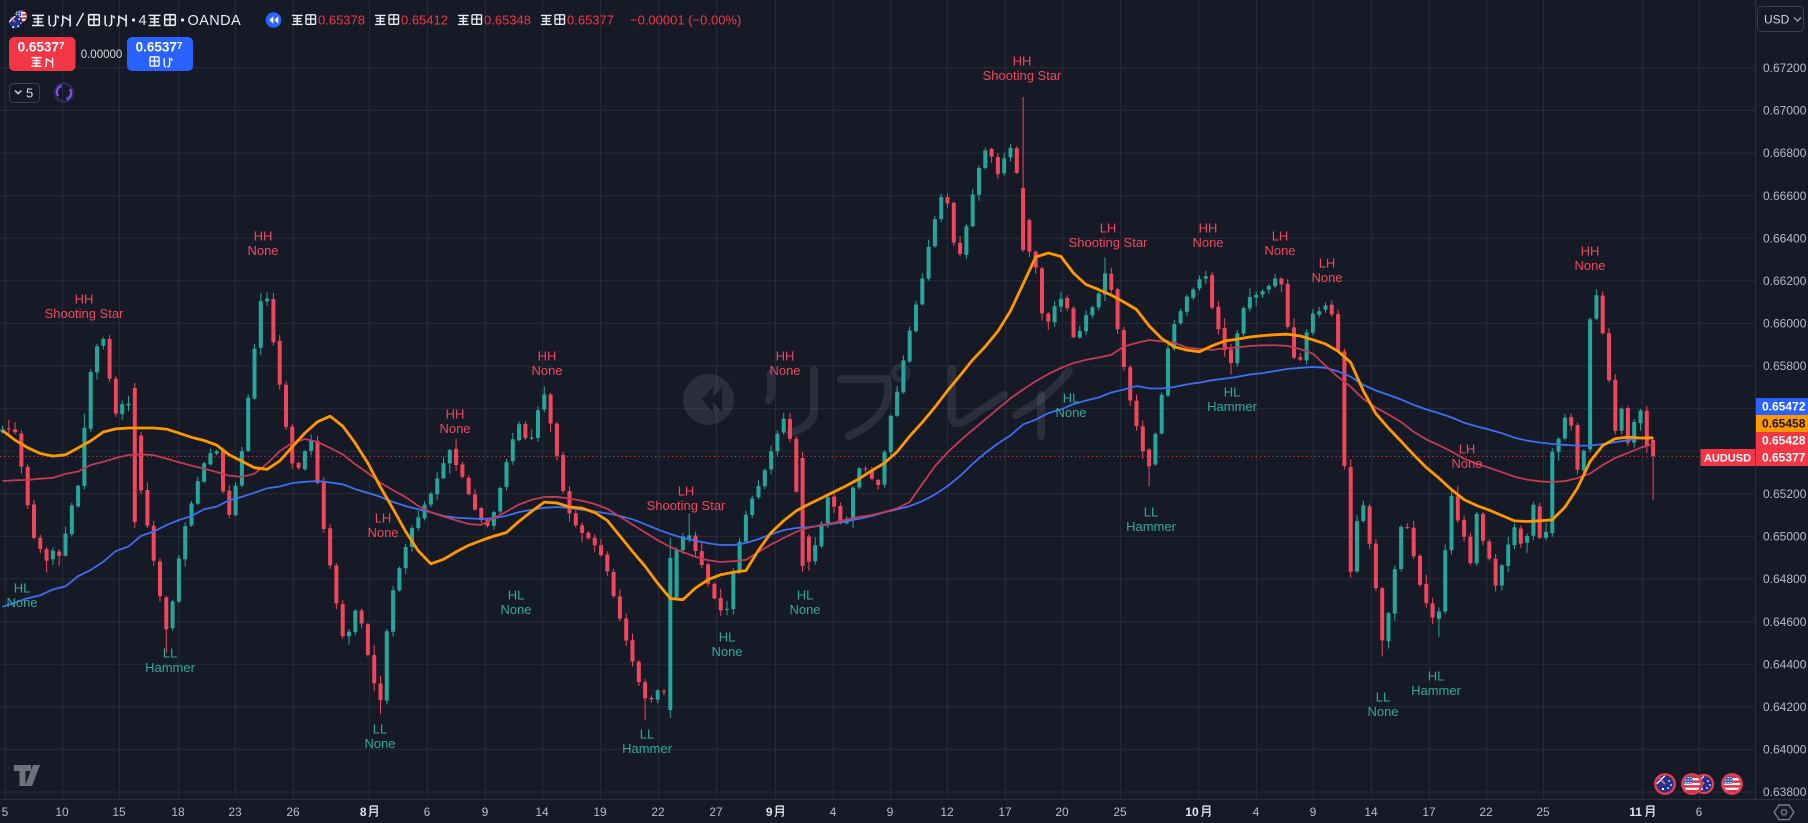 This screenshot has width=1808, height=823. What do you see at coordinates (507, 20) in the screenshot?
I see `svg-text: 0.65348` at bounding box center [507, 20].